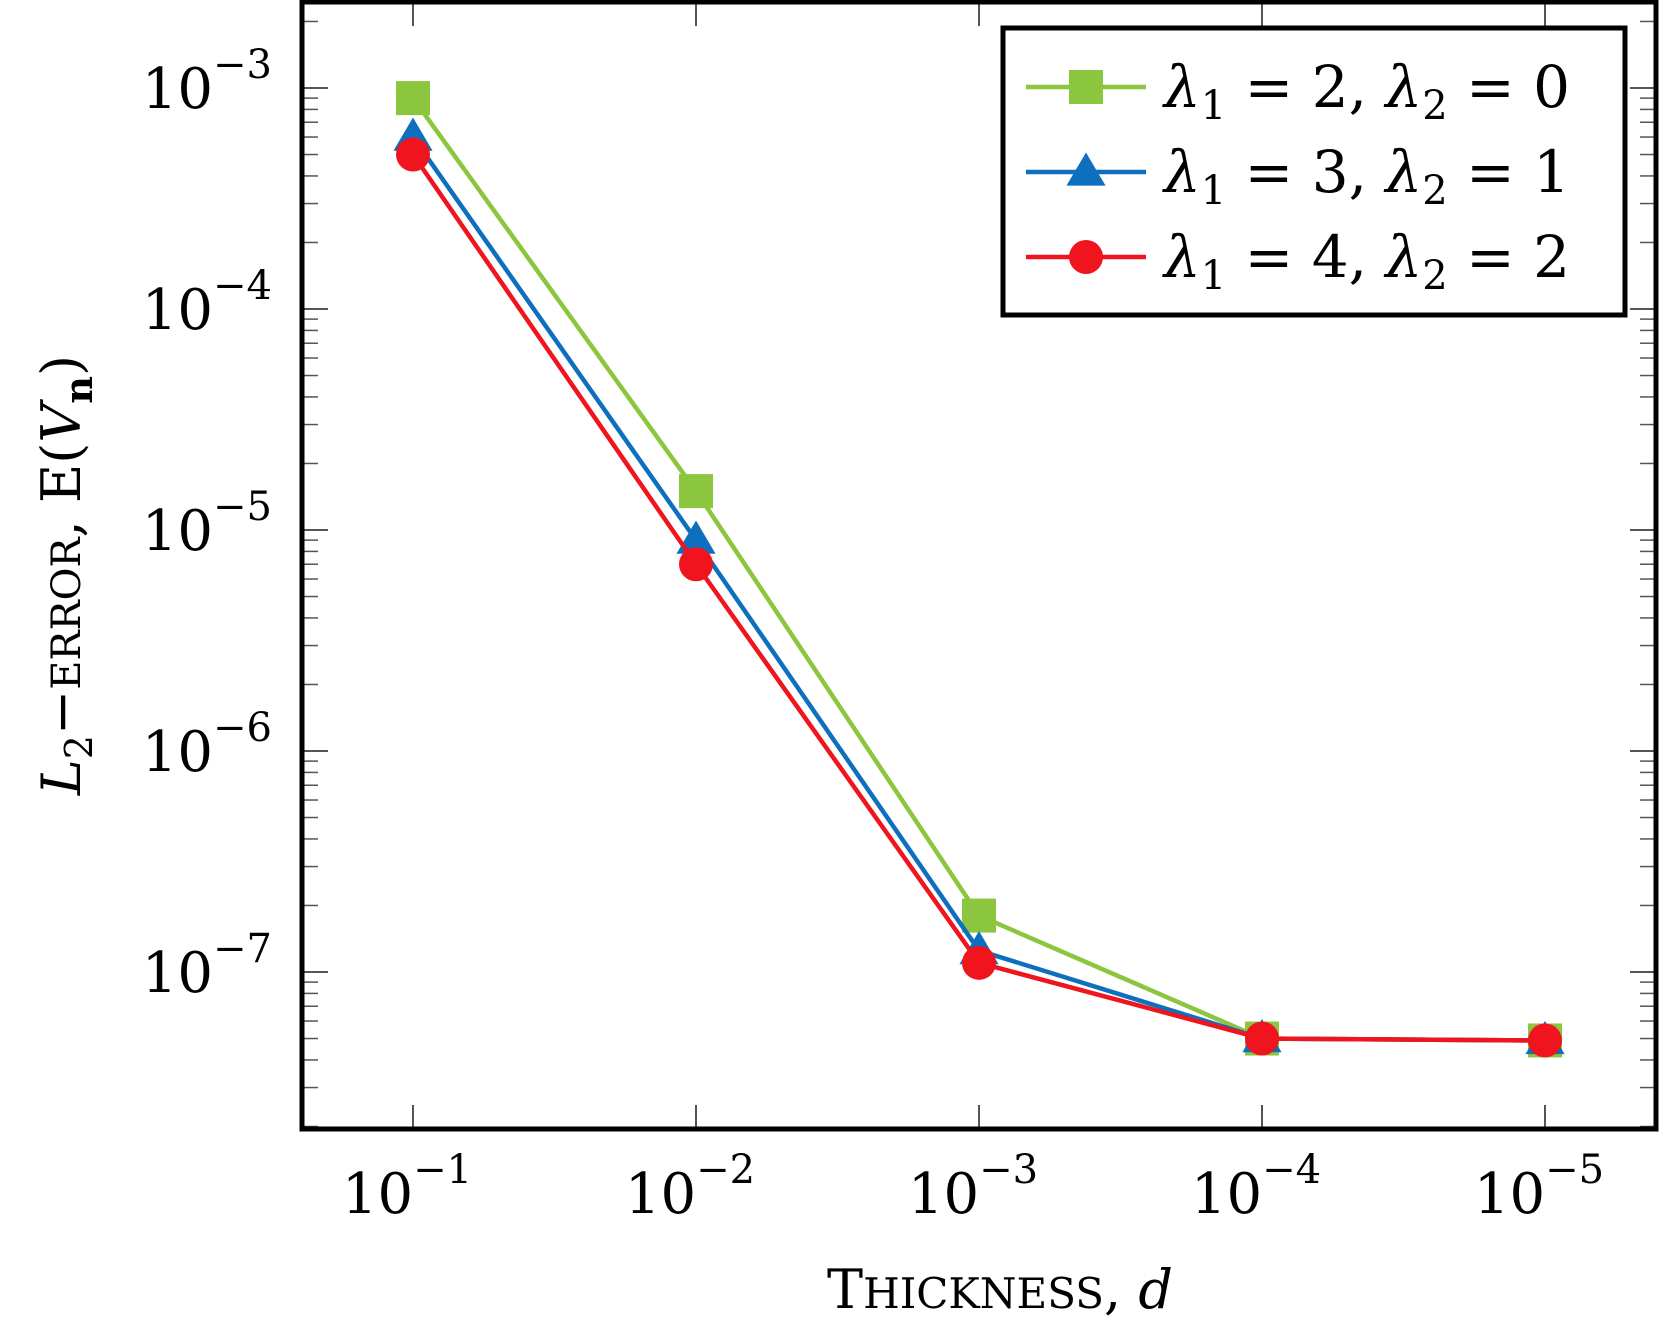  I want to click on x-tick-label: 10⁻¹, so click(407, 1187).